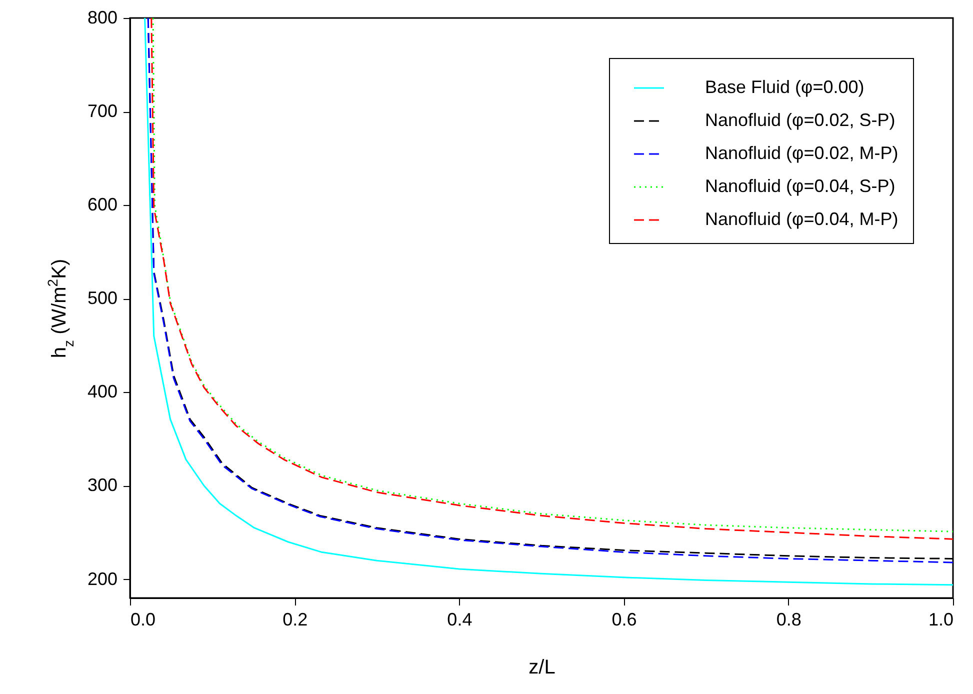 Image resolution: width=973 pixels, height=694 pixels. What do you see at coordinates (801, 153) in the screenshot?
I see `legend-label: Nanofluid (φ=0.02, M-P)` at bounding box center [801, 153].